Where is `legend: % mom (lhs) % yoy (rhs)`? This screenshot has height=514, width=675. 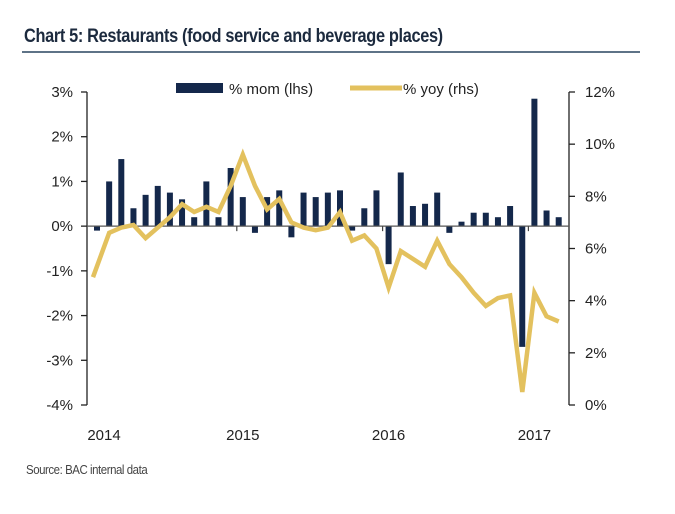
legend: % mom (lhs) % yoy (rhs) is located at coordinates (327, 89).